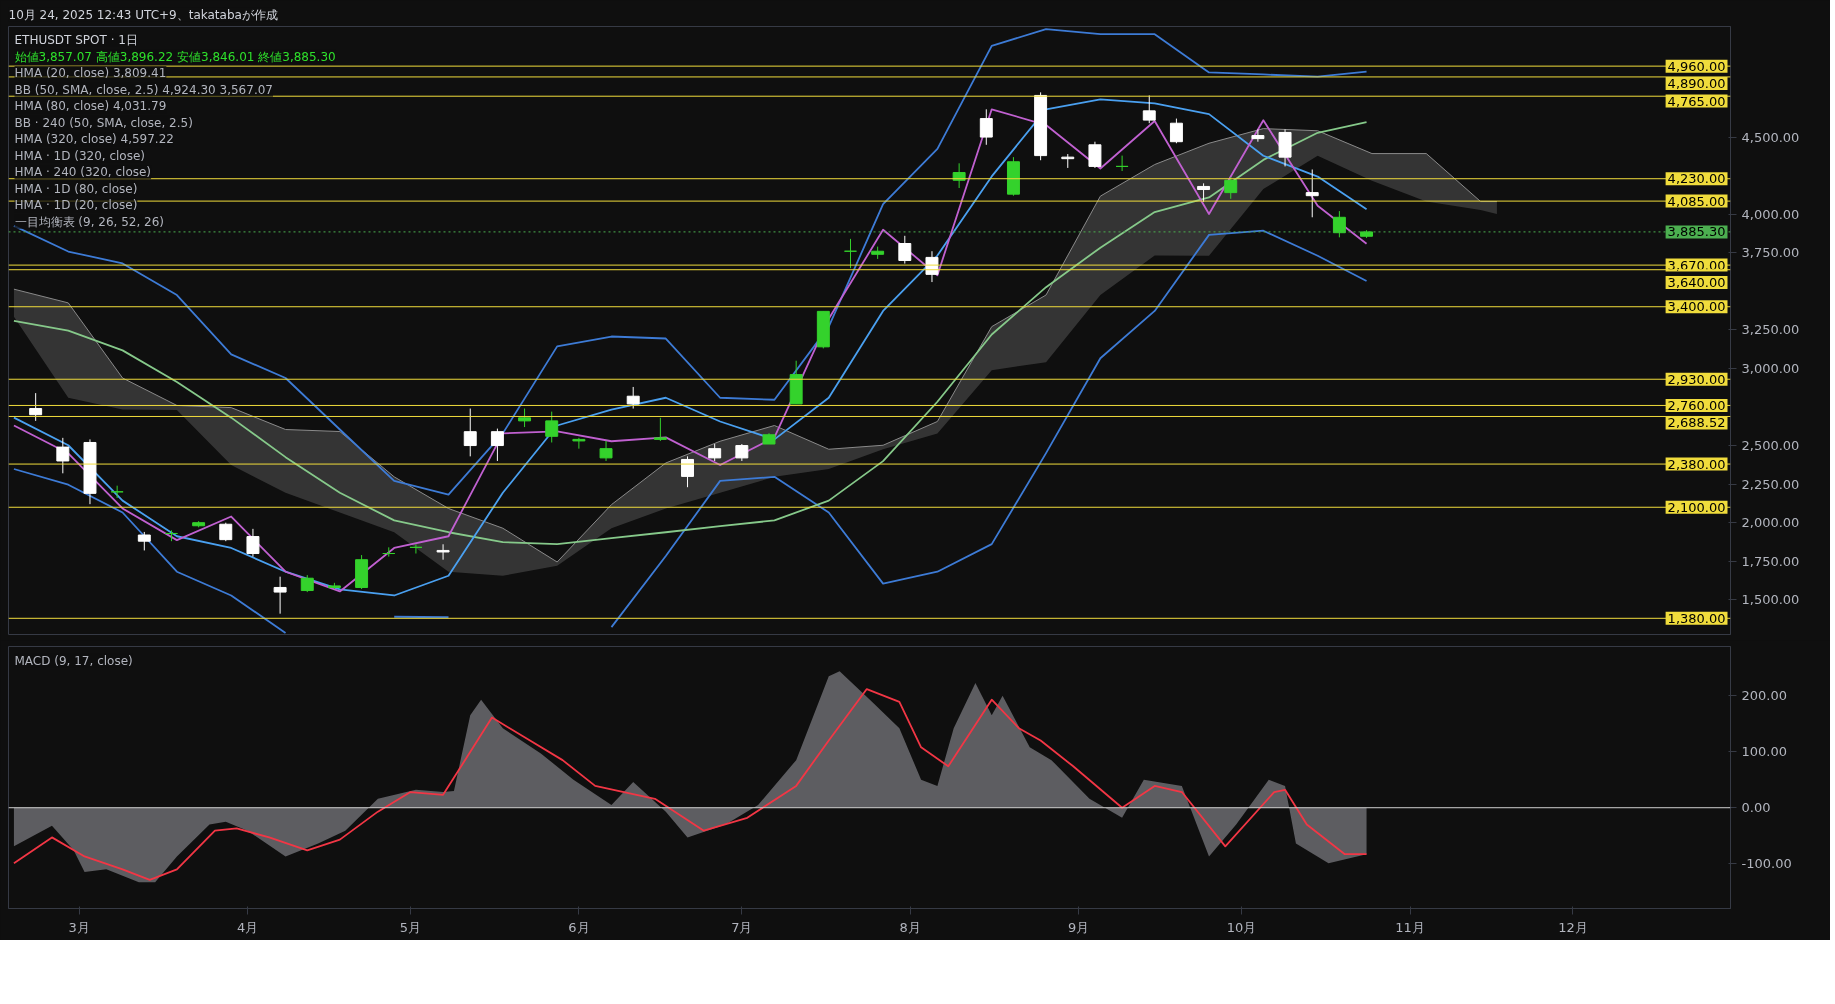 Image resolution: width=1835 pixels, height=1004 pixels. What do you see at coordinates (1696, 464) in the screenshot?
I see `ref-line-label: 2,380.00` at bounding box center [1696, 464].